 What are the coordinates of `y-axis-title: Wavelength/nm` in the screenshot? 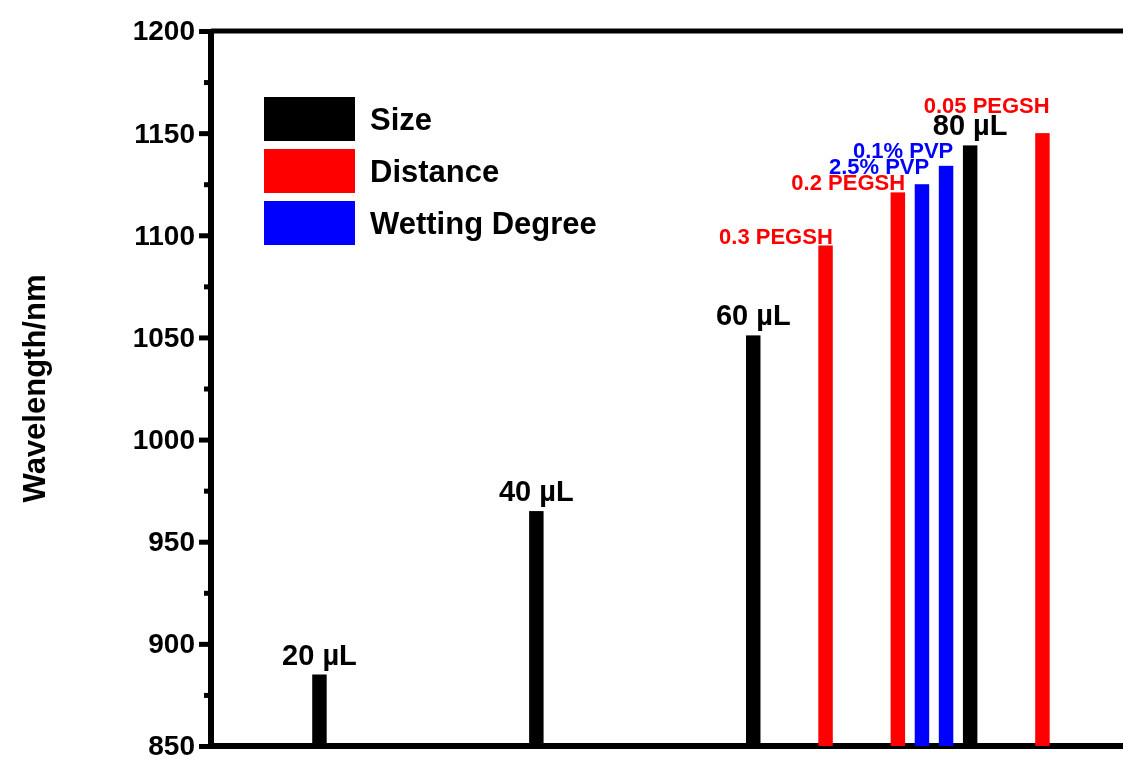 It's located at (34, 388).